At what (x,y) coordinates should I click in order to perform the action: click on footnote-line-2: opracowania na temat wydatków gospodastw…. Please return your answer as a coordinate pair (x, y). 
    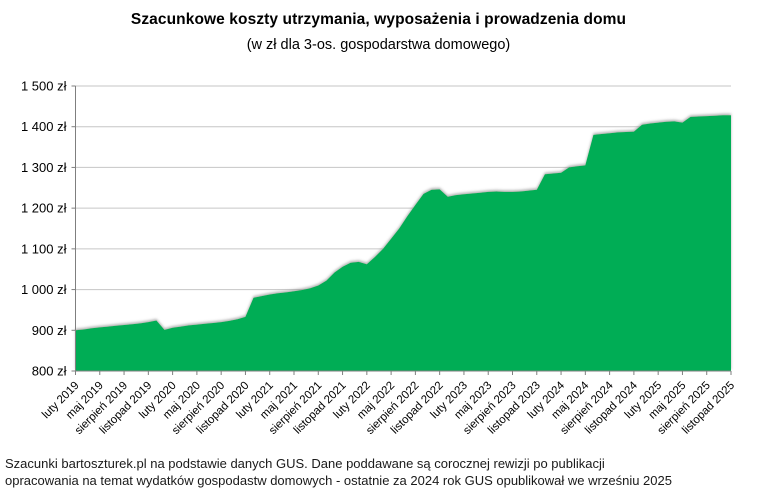
    Looking at the image, I should click on (338, 480).